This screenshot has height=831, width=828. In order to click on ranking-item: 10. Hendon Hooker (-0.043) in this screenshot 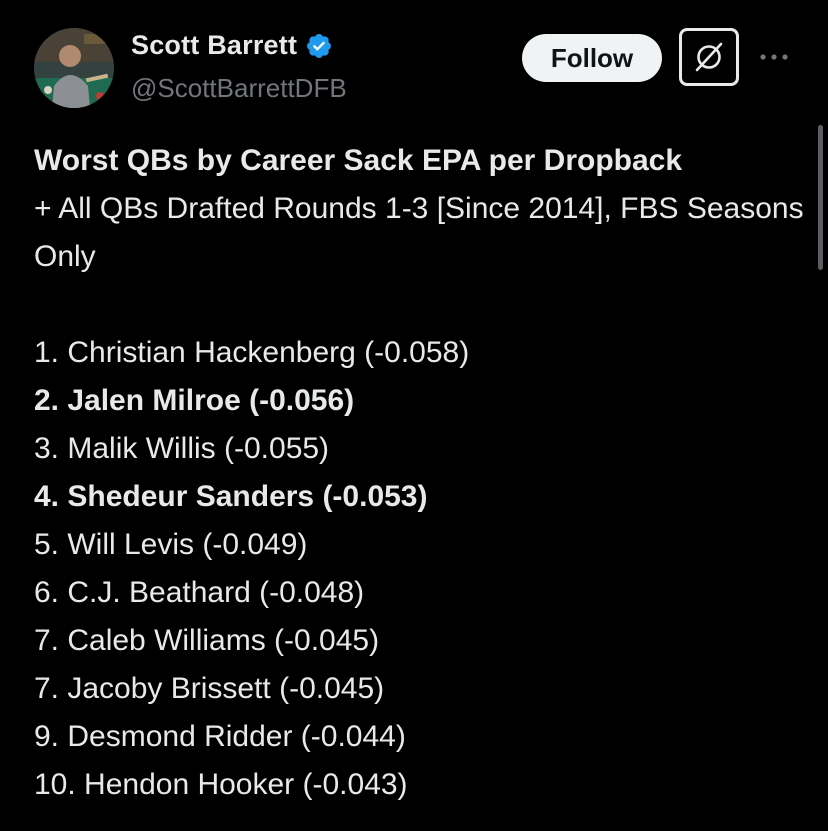, I will do `click(221, 784)`.